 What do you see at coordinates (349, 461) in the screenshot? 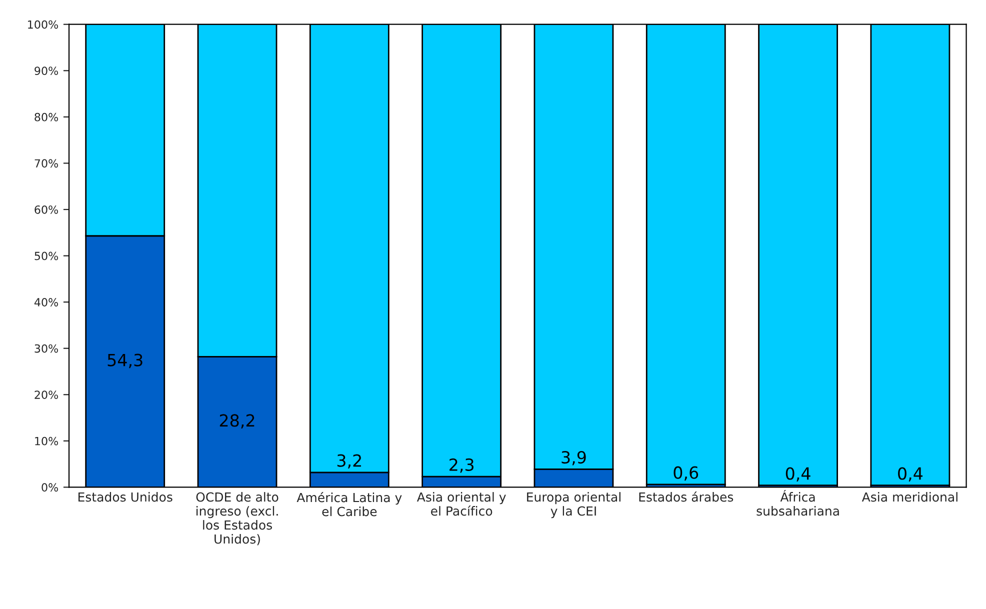
I see `data-label: 3,2` at bounding box center [349, 461].